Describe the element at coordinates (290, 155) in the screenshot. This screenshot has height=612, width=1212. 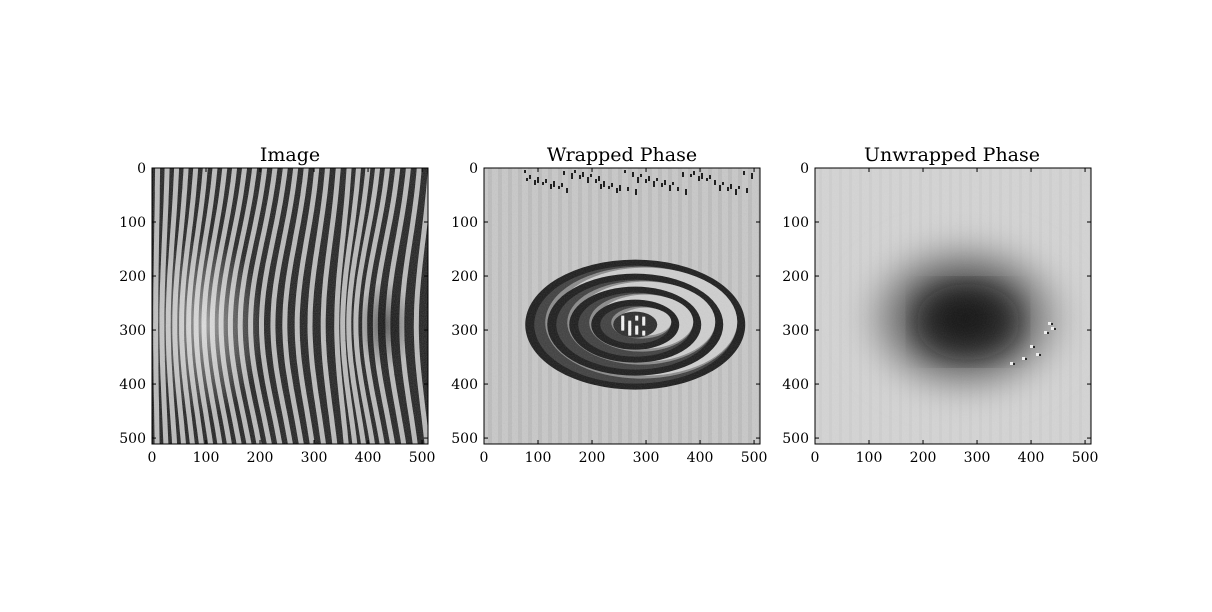
I see `panel-title: Image` at that location.